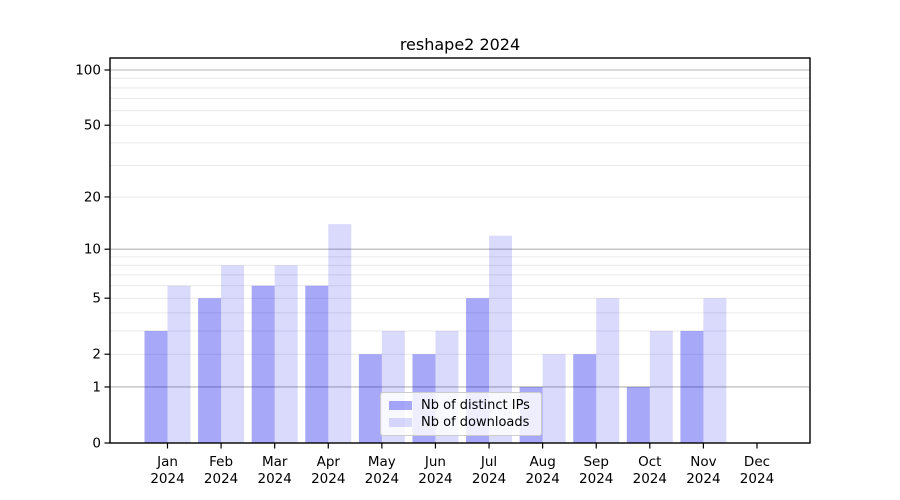 The image size is (900, 500). What do you see at coordinates (221, 470) in the screenshot?
I see `x-tick-label: Feb 2024` at bounding box center [221, 470].